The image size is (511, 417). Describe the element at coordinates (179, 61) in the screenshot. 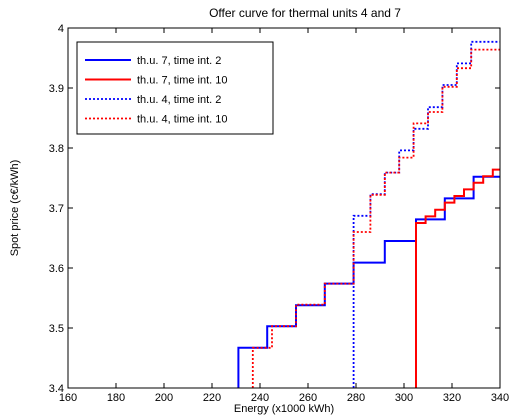

I see `legend-label-1: th.u. 7, time int. 2` at that location.